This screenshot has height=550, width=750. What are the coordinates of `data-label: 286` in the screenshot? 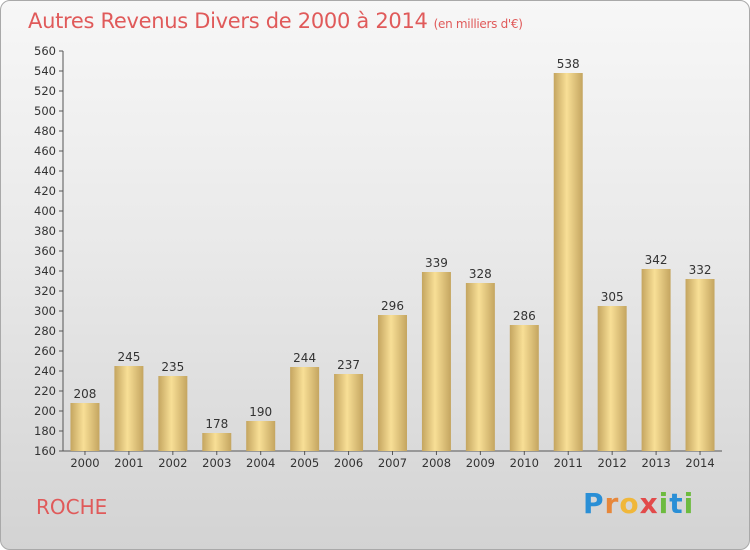 It's located at (524, 316).